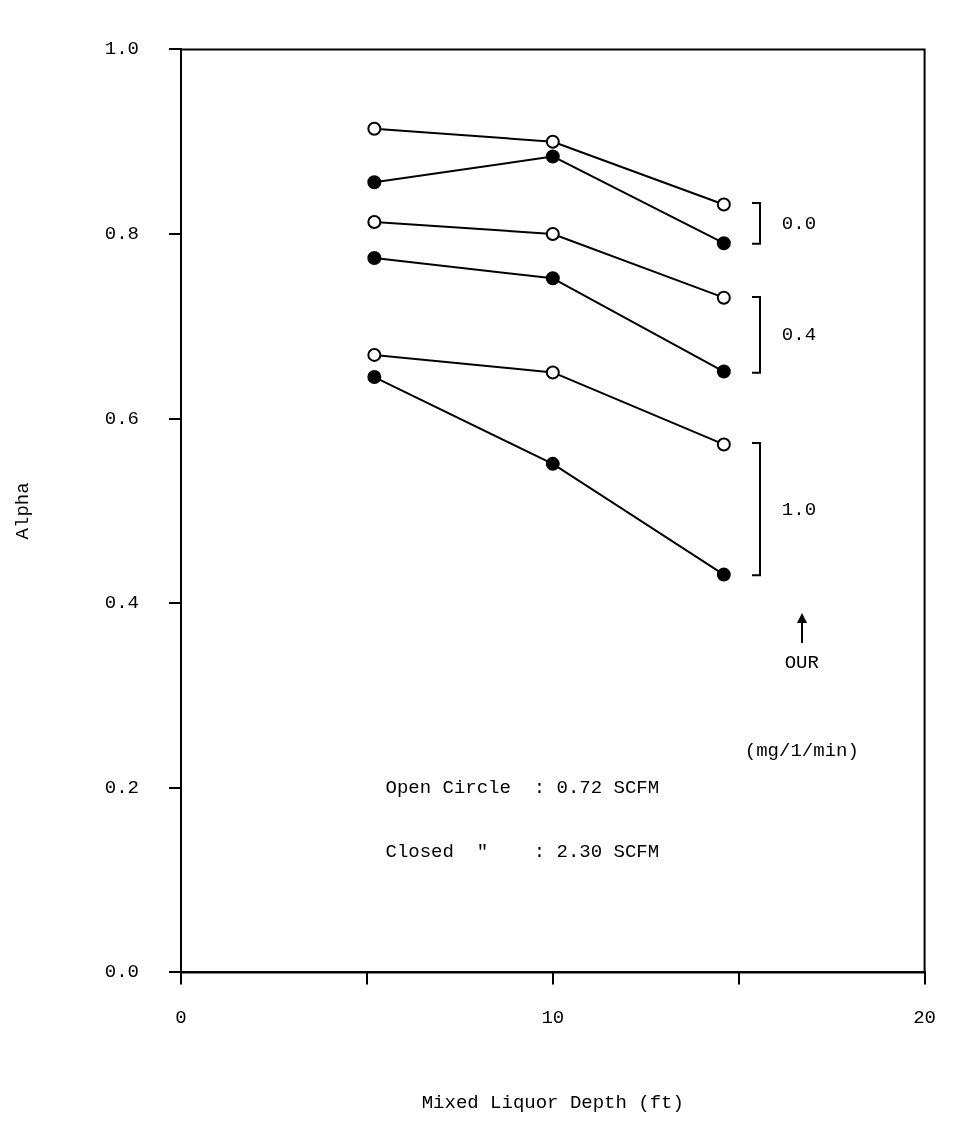  Describe the element at coordinates (122, 603) in the screenshot. I see `y-tick-label: 0.4` at that location.